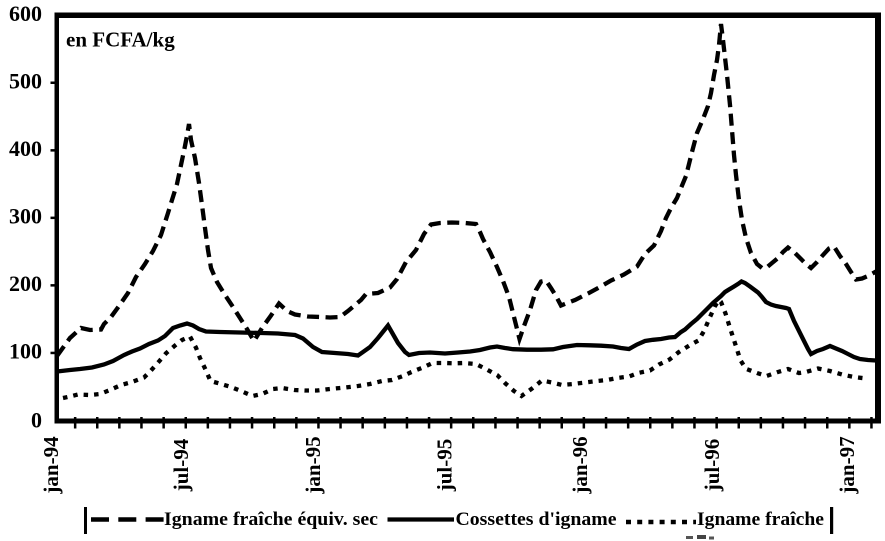  I want to click on svg-text: 100, so click(25, 350).